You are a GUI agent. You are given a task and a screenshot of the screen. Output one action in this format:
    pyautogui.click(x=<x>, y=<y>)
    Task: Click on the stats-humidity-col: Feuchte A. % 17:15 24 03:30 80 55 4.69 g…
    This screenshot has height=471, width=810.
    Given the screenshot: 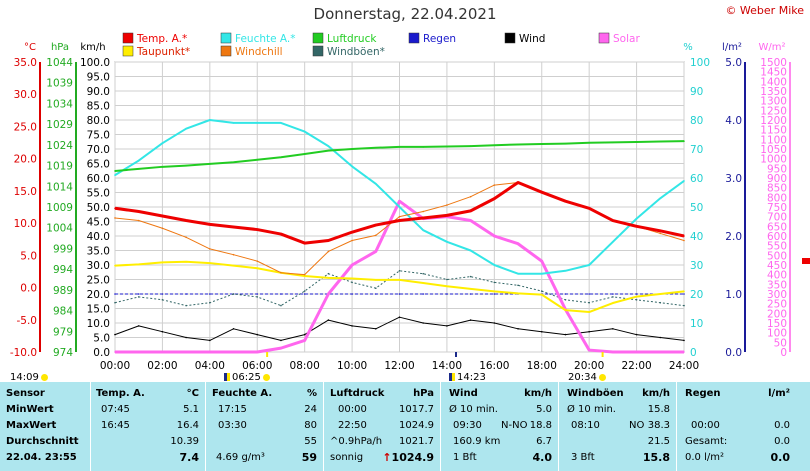 What is the action you would take?
    pyautogui.click(x=264, y=426)
    